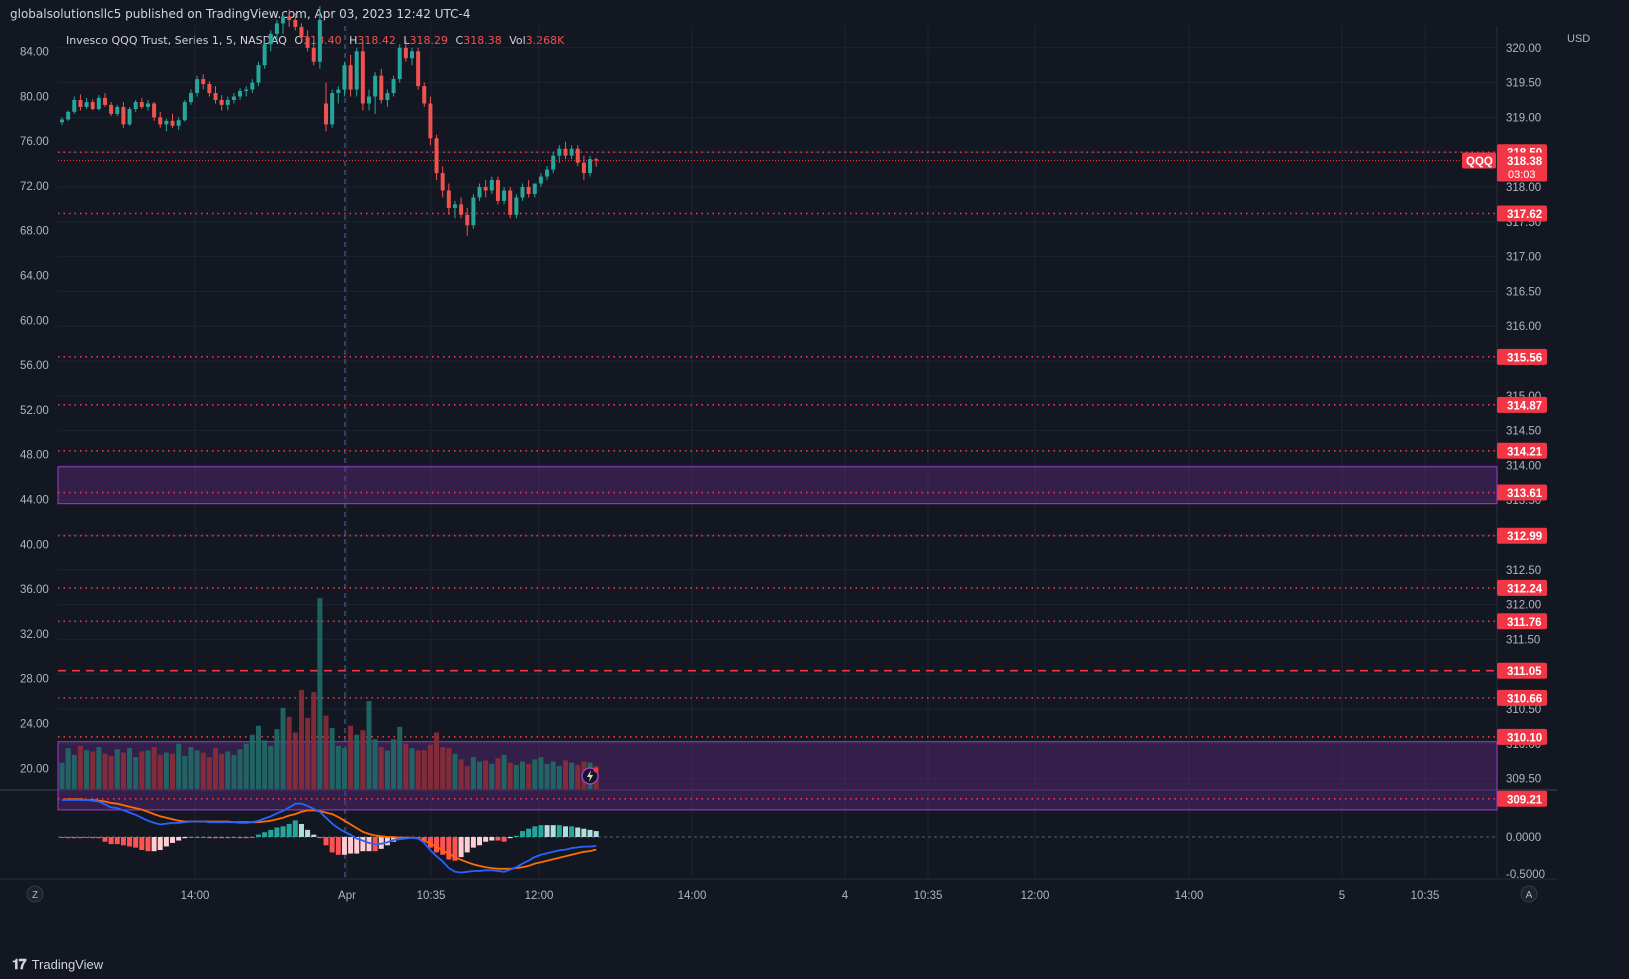  Describe the element at coordinates (1524, 358) in the screenshot. I see `price-level-tag-label: 315.56` at that location.